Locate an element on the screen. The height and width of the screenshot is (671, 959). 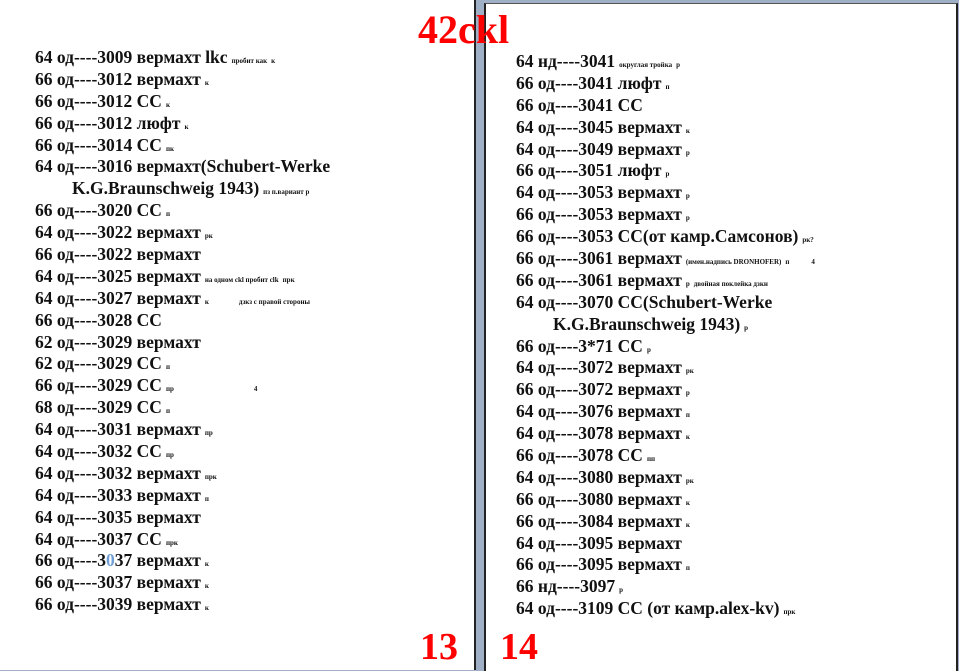
list-item: 64 од----3076 вермахт п is located at coordinates (665, 412).